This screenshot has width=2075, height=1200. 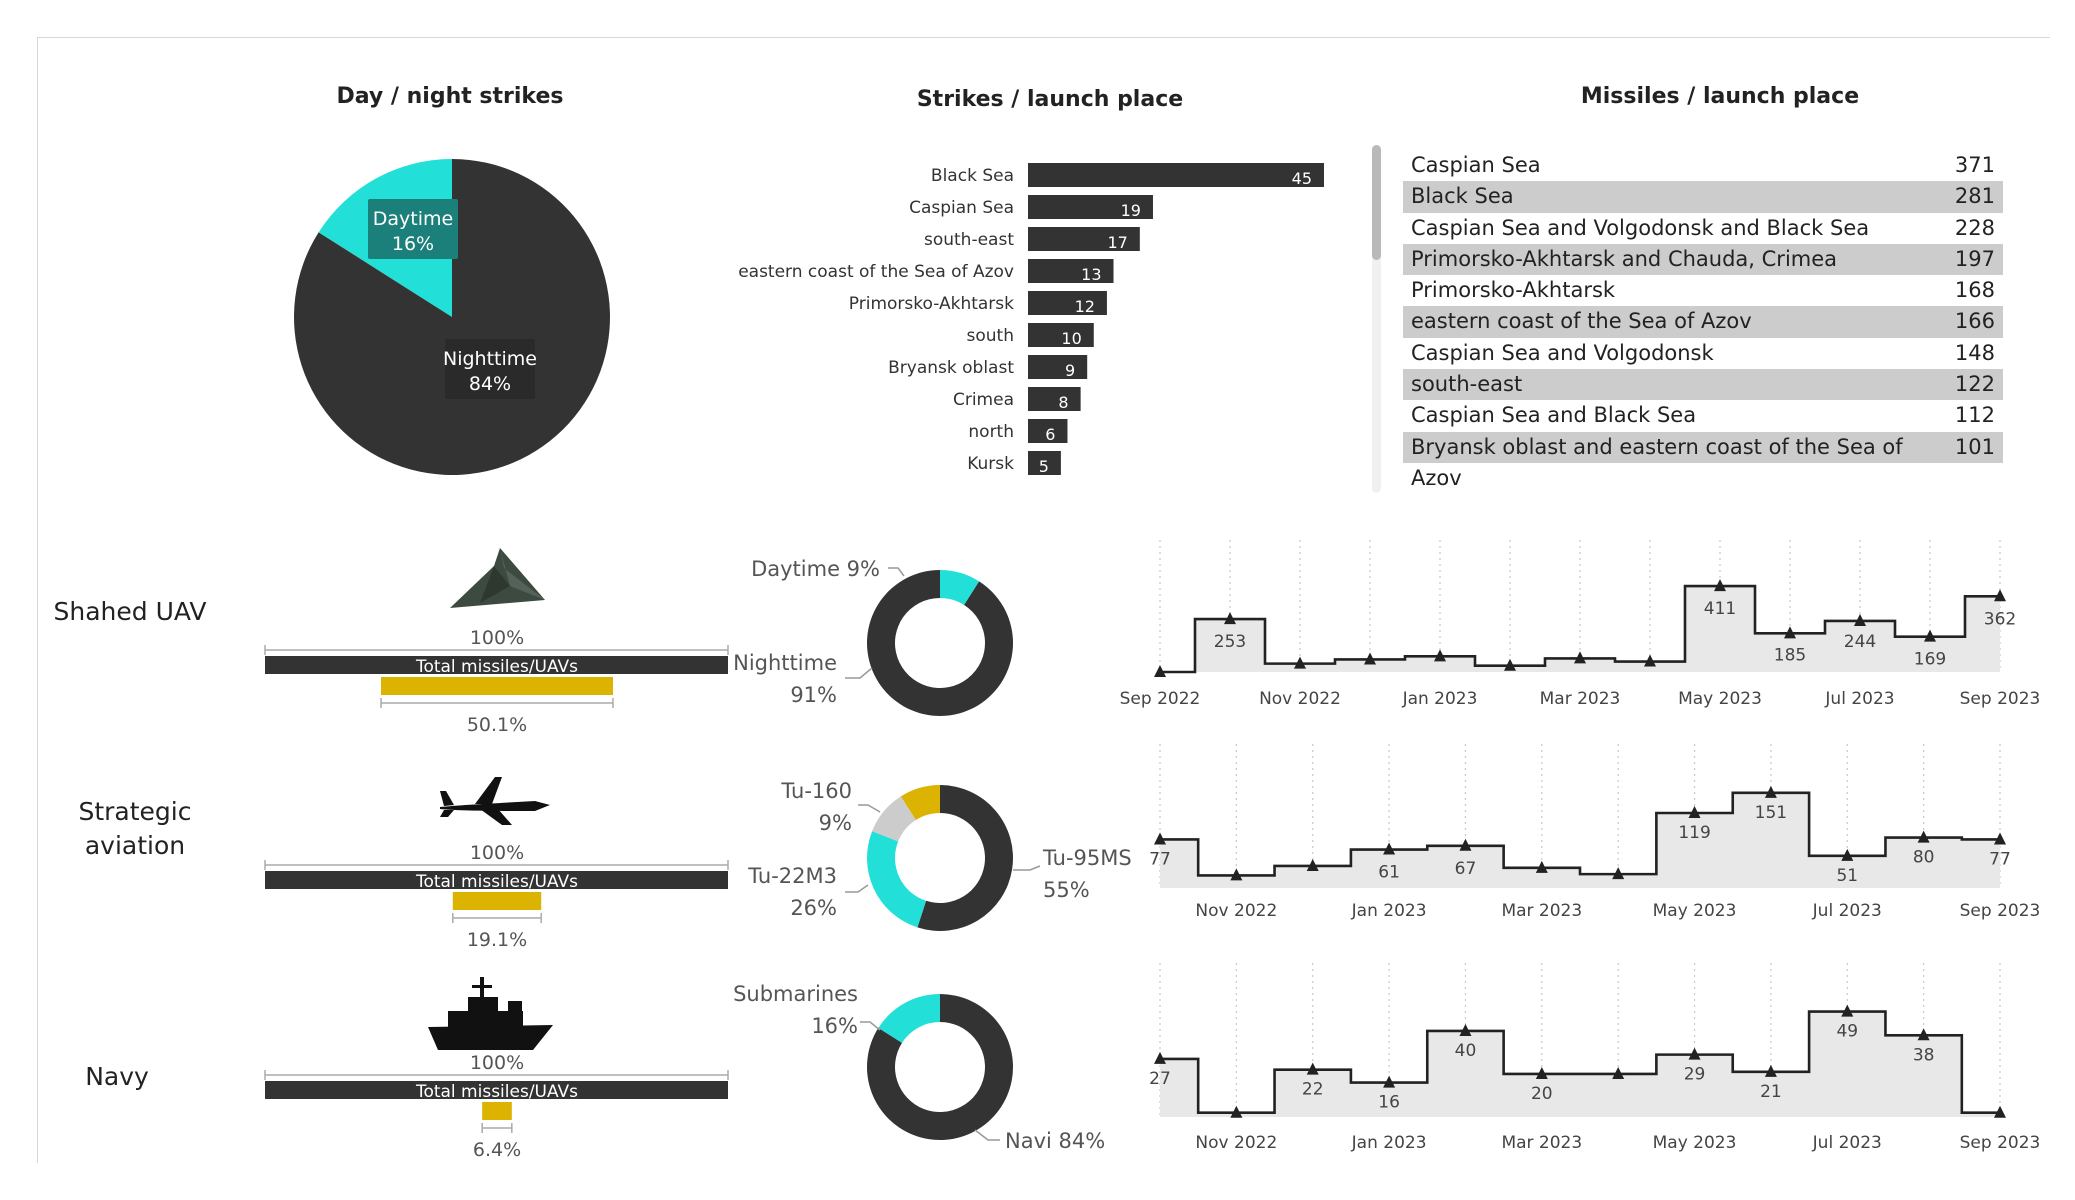 I want to click on table-cell-value: 228, so click(x=1974, y=227).